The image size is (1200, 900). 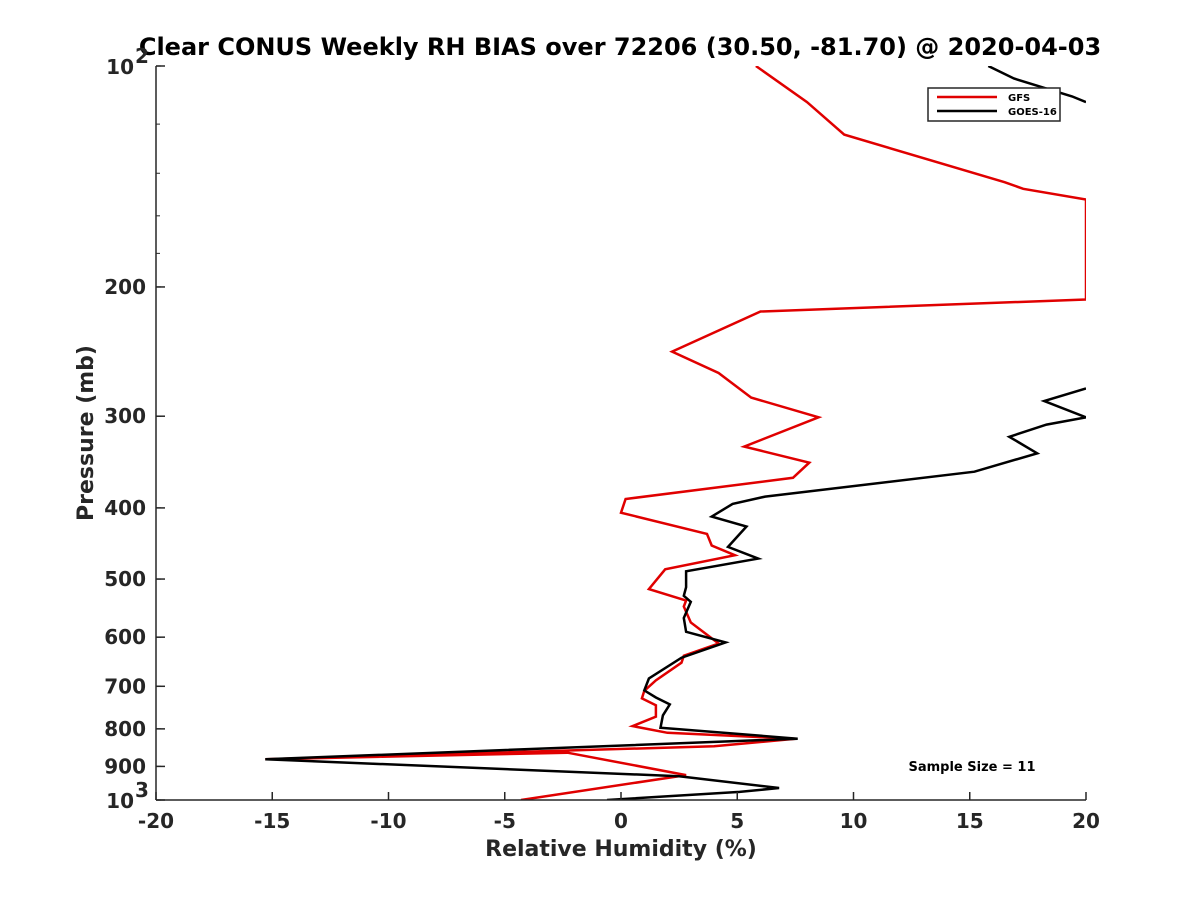 I want to click on x-tick-label: 15, so click(x=970, y=821).